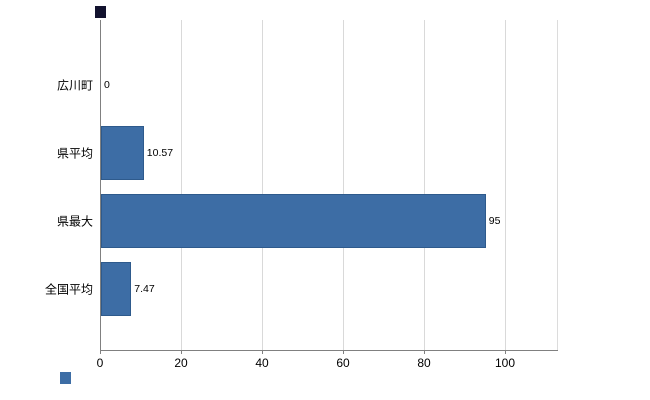 This screenshot has width=650, height=400. Describe the element at coordinates (329, 350) in the screenshot. I see `x-axis-line` at that location.